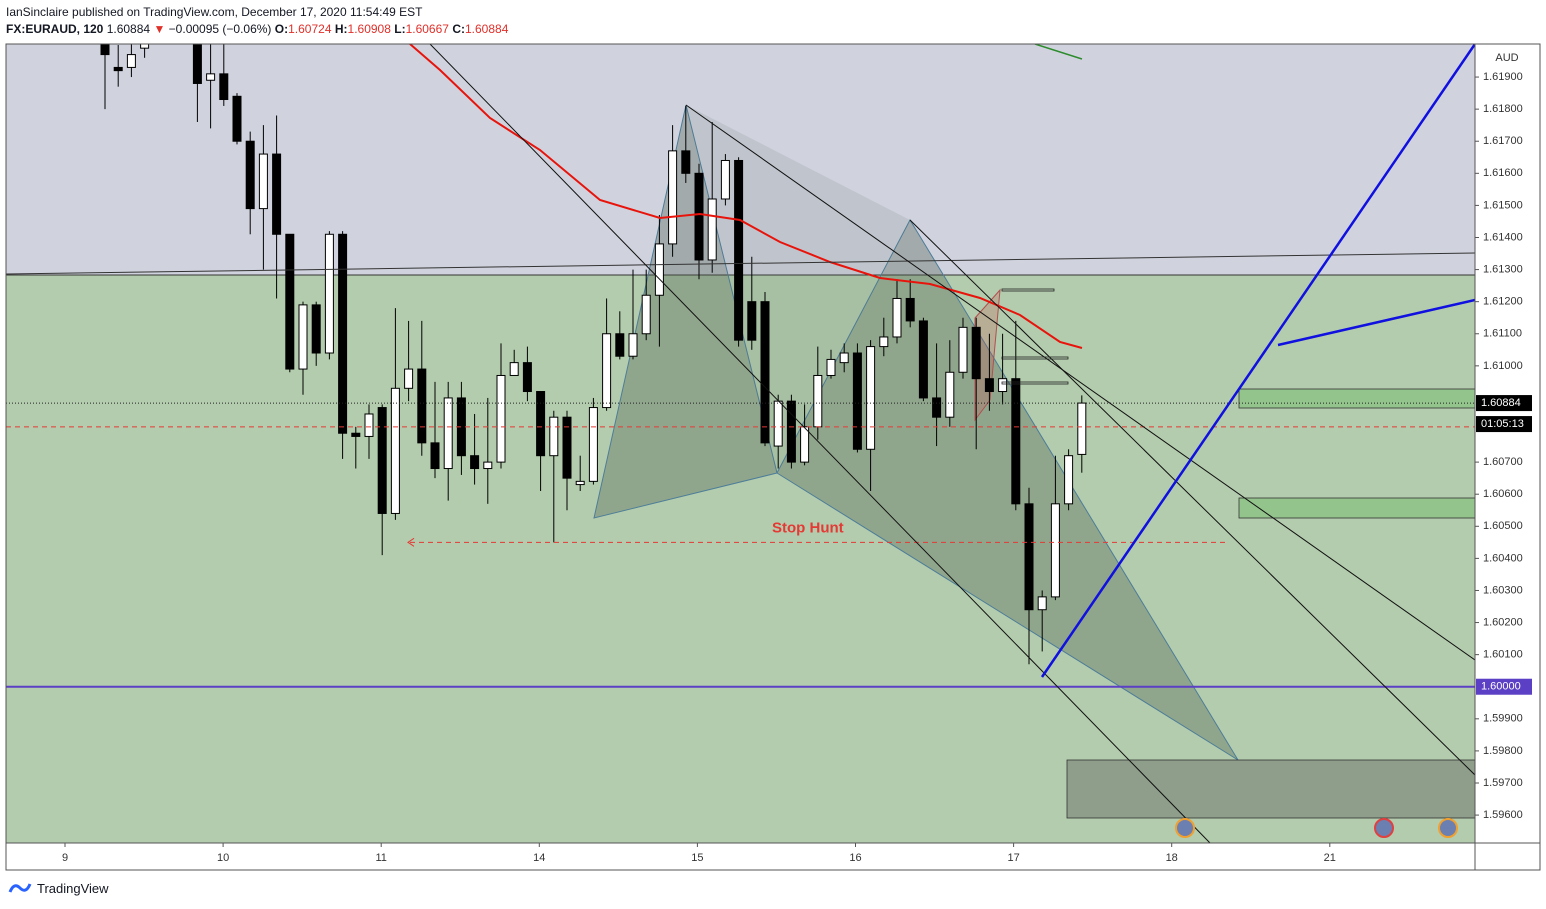 The image size is (1546, 909). I want to click on y-tick-label: 1.59600, so click(1503, 815).